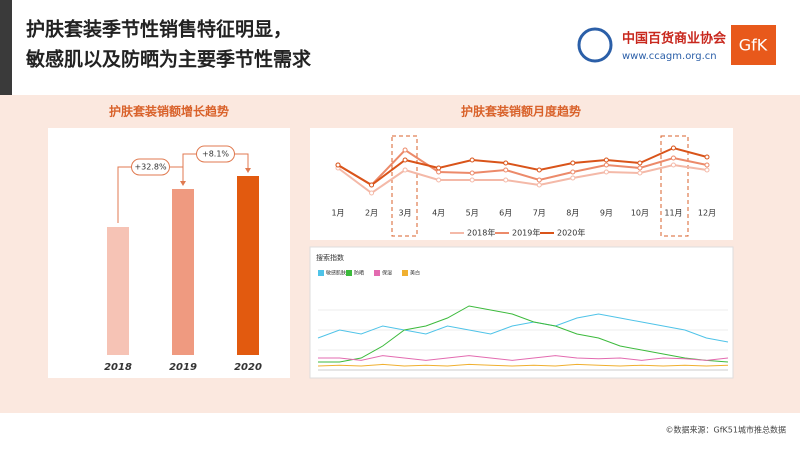 The image size is (800, 450). I want to click on x-tick-label: 10月, so click(640, 213).